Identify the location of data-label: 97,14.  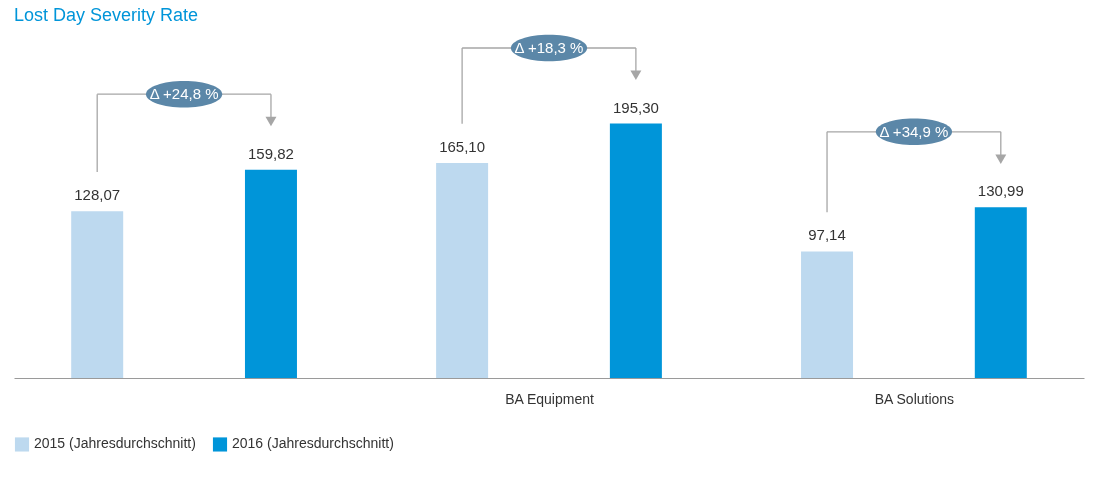
(827, 235).